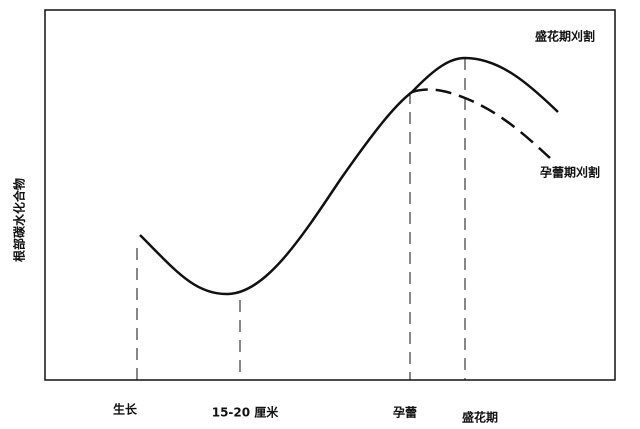 The height and width of the screenshot is (429, 640). What do you see at coordinates (125, 409) in the screenshot?
I see `stage-label: 生长` at bounding box center [125, 409].